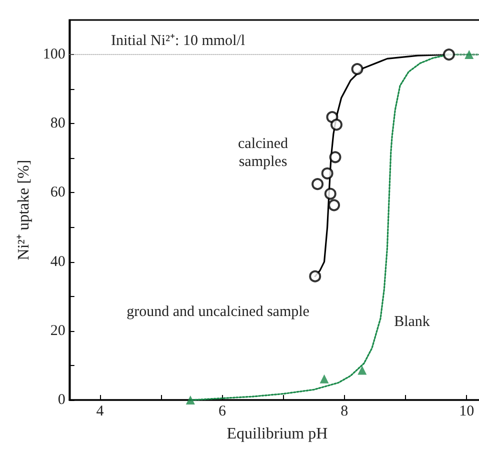 This screenshot has width=479, height=455. I want to click on annotation: Blank, so click(412, 322).